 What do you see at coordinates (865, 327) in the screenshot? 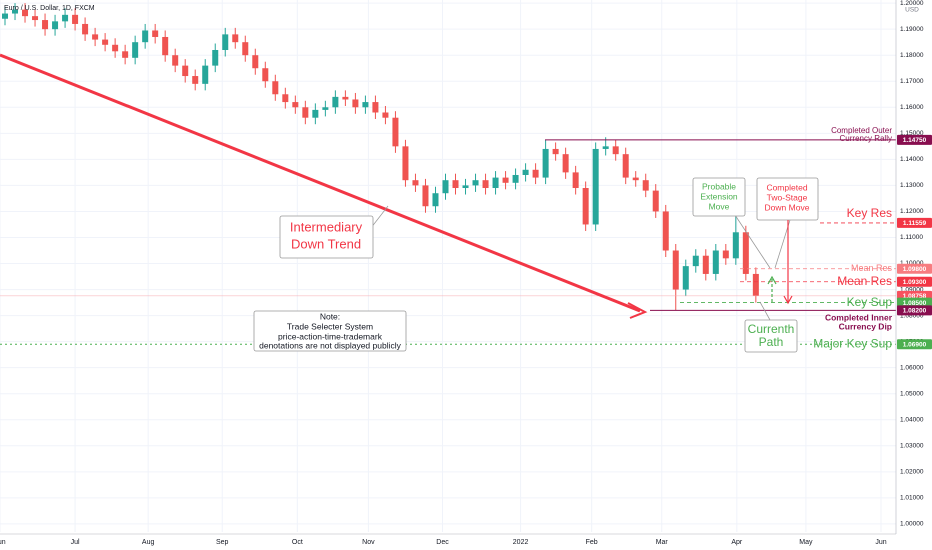
I see `level-name: Currency Dip` at bounding box center [865, 327].